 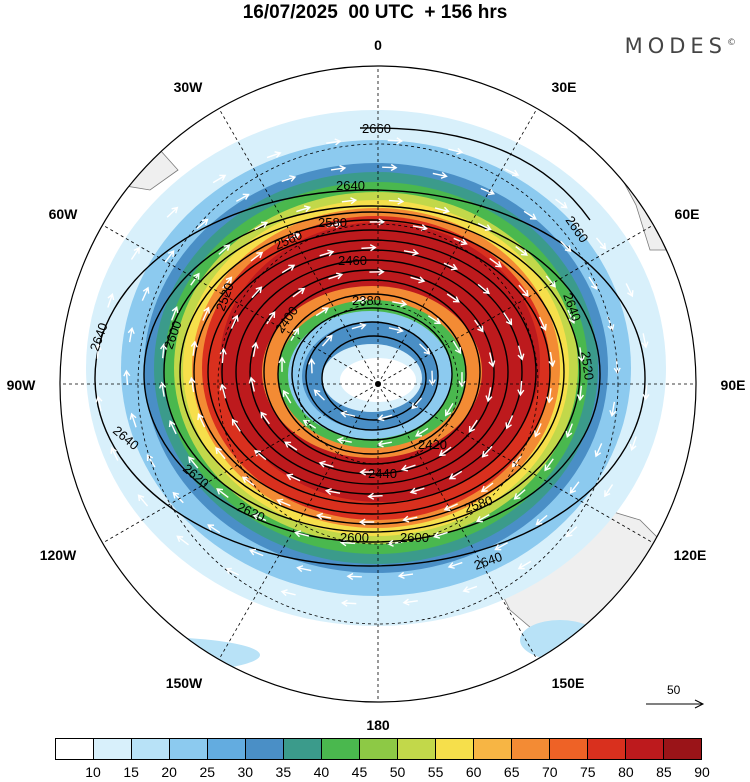 I want to click on contour-label-2580: 2580, so click(x=332, y=222).